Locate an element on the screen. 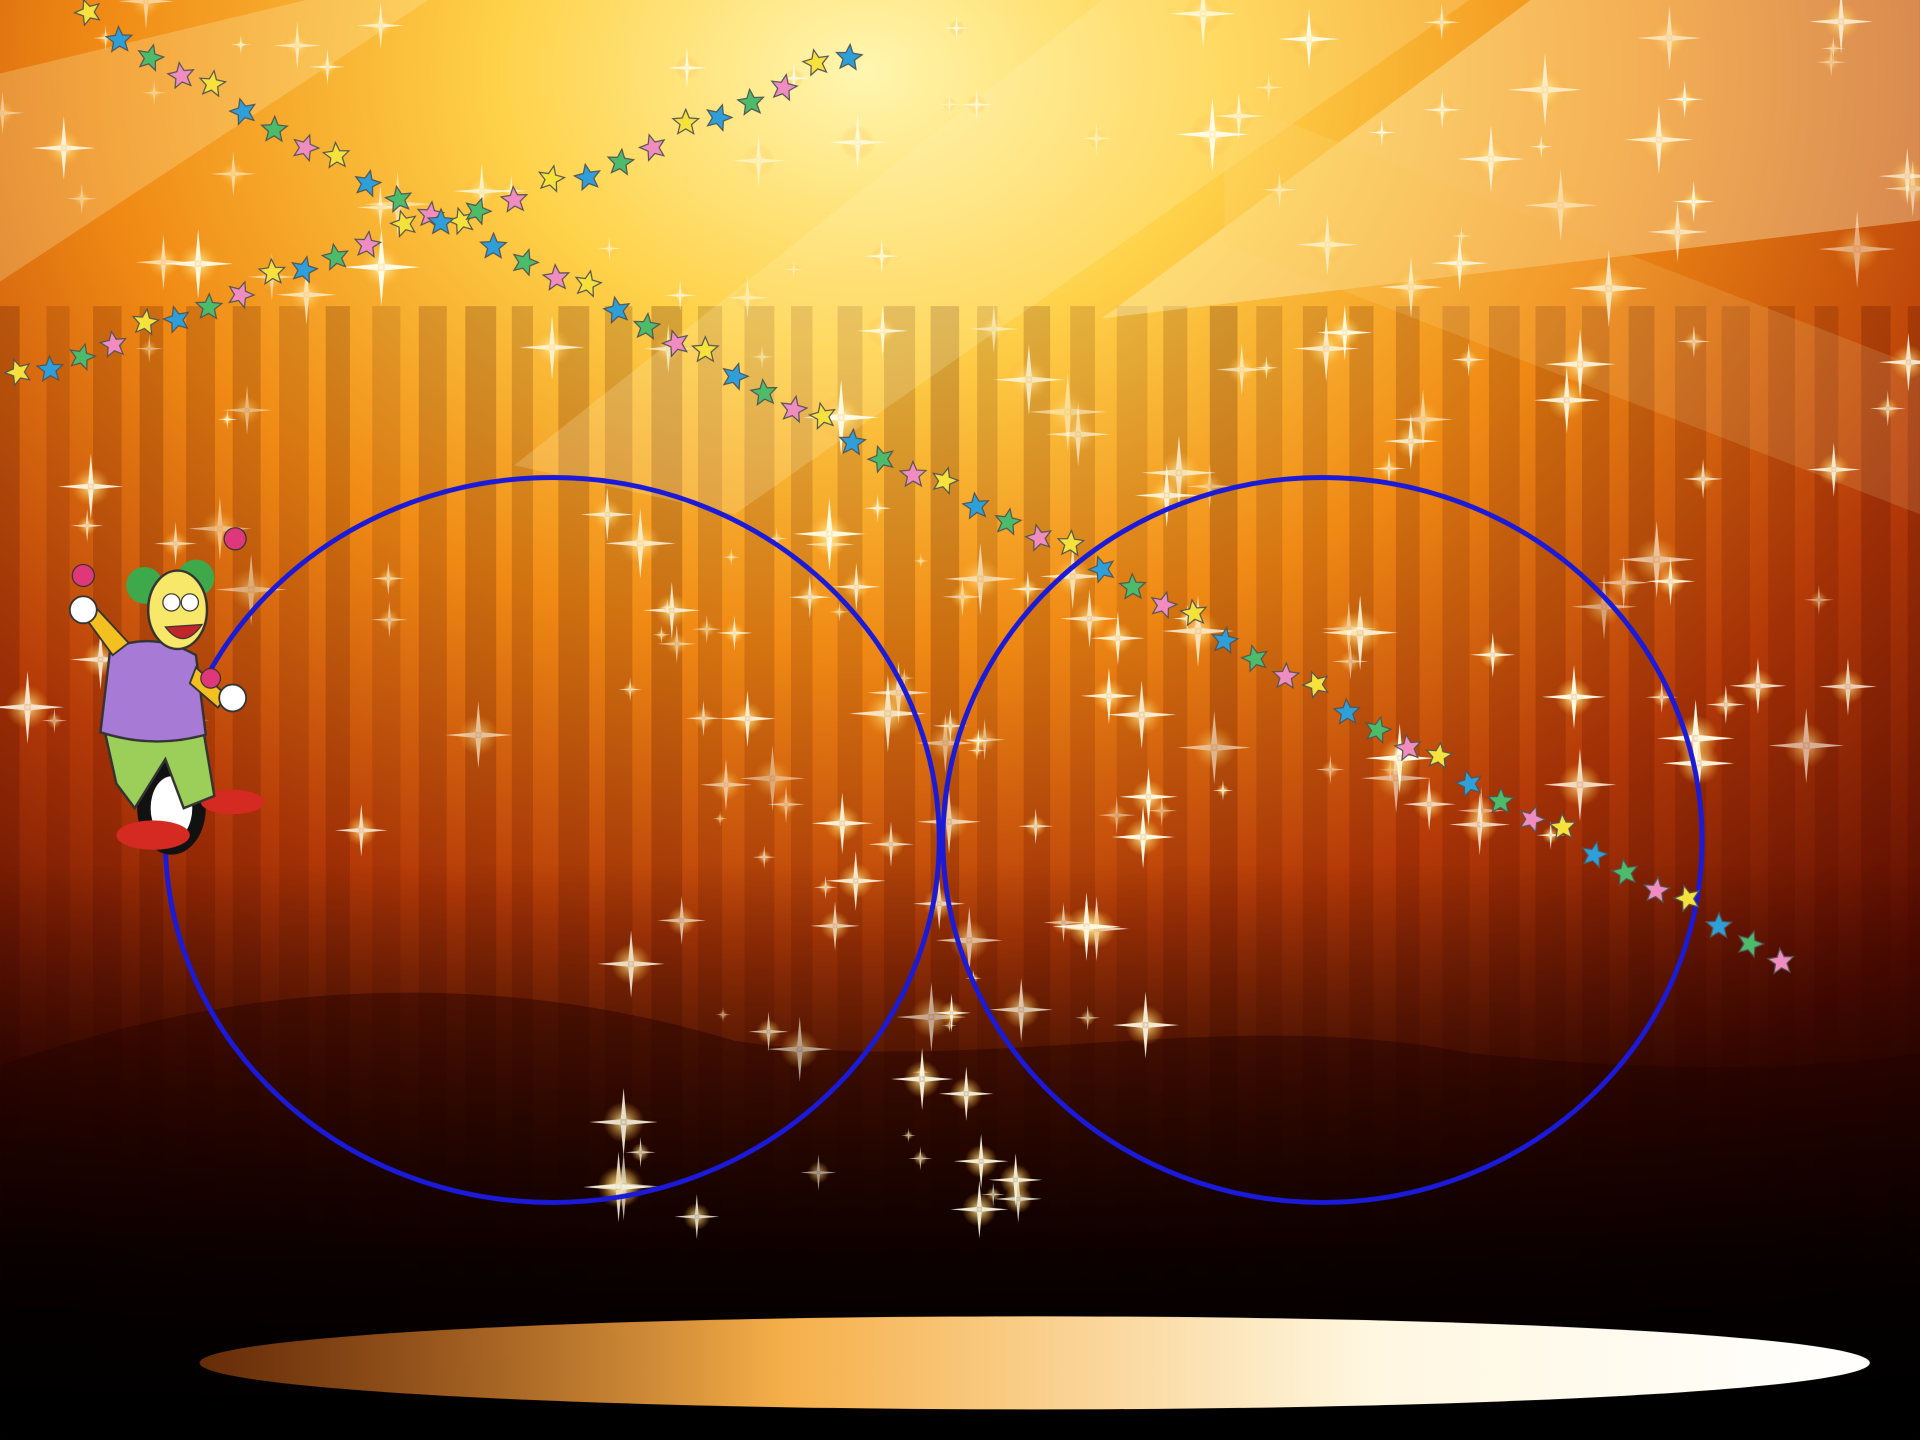  shoe is located at coordinates (153, 835).